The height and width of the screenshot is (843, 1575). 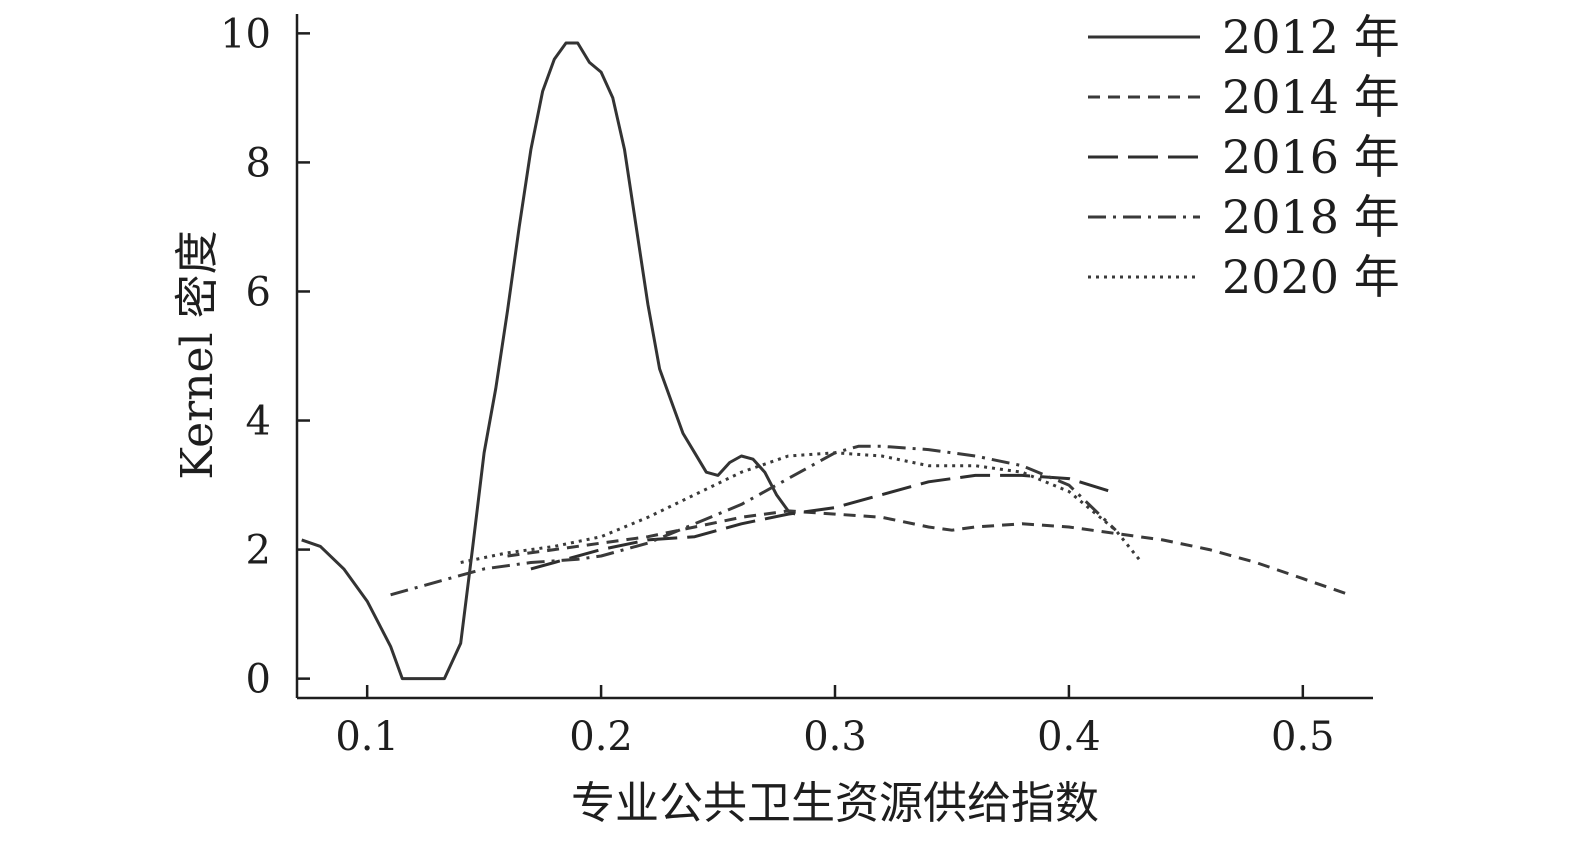 I want to click on legend: 2012 年 2014 年 2016 年 2018 年 2020 年, so click(x=1244, y=157).